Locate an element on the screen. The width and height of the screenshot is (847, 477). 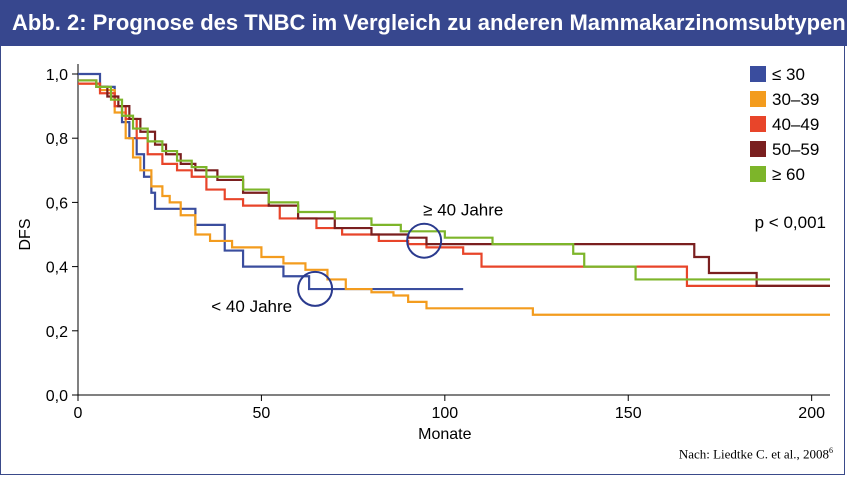
y-tick-label: 0,4 is located at coordinates (57, 268).